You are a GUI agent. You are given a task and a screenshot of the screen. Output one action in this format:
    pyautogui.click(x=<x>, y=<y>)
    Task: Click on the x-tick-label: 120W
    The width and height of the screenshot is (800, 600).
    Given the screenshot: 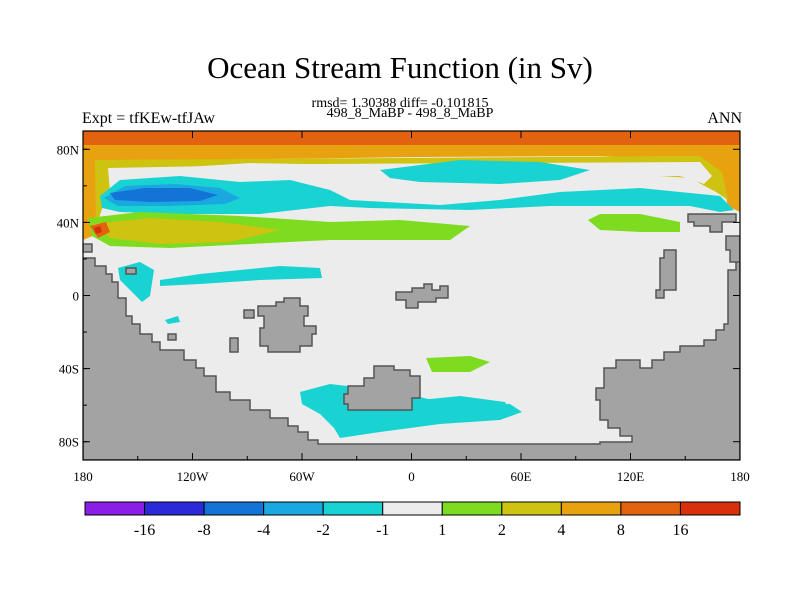 What is the action you would take?
    pyautogui.click(x=193, y=476)
    